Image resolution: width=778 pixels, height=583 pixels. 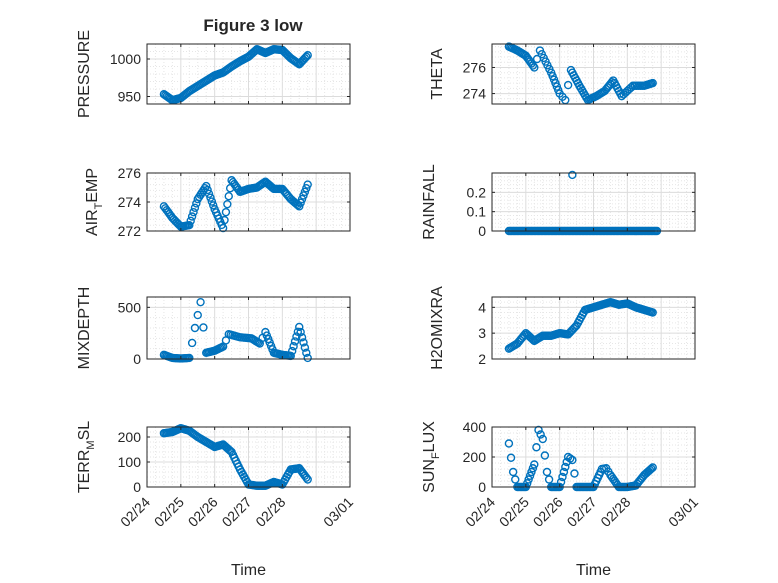 I want to click on subplot-theta: 274 276 THETA, so click(x=562, y=73).